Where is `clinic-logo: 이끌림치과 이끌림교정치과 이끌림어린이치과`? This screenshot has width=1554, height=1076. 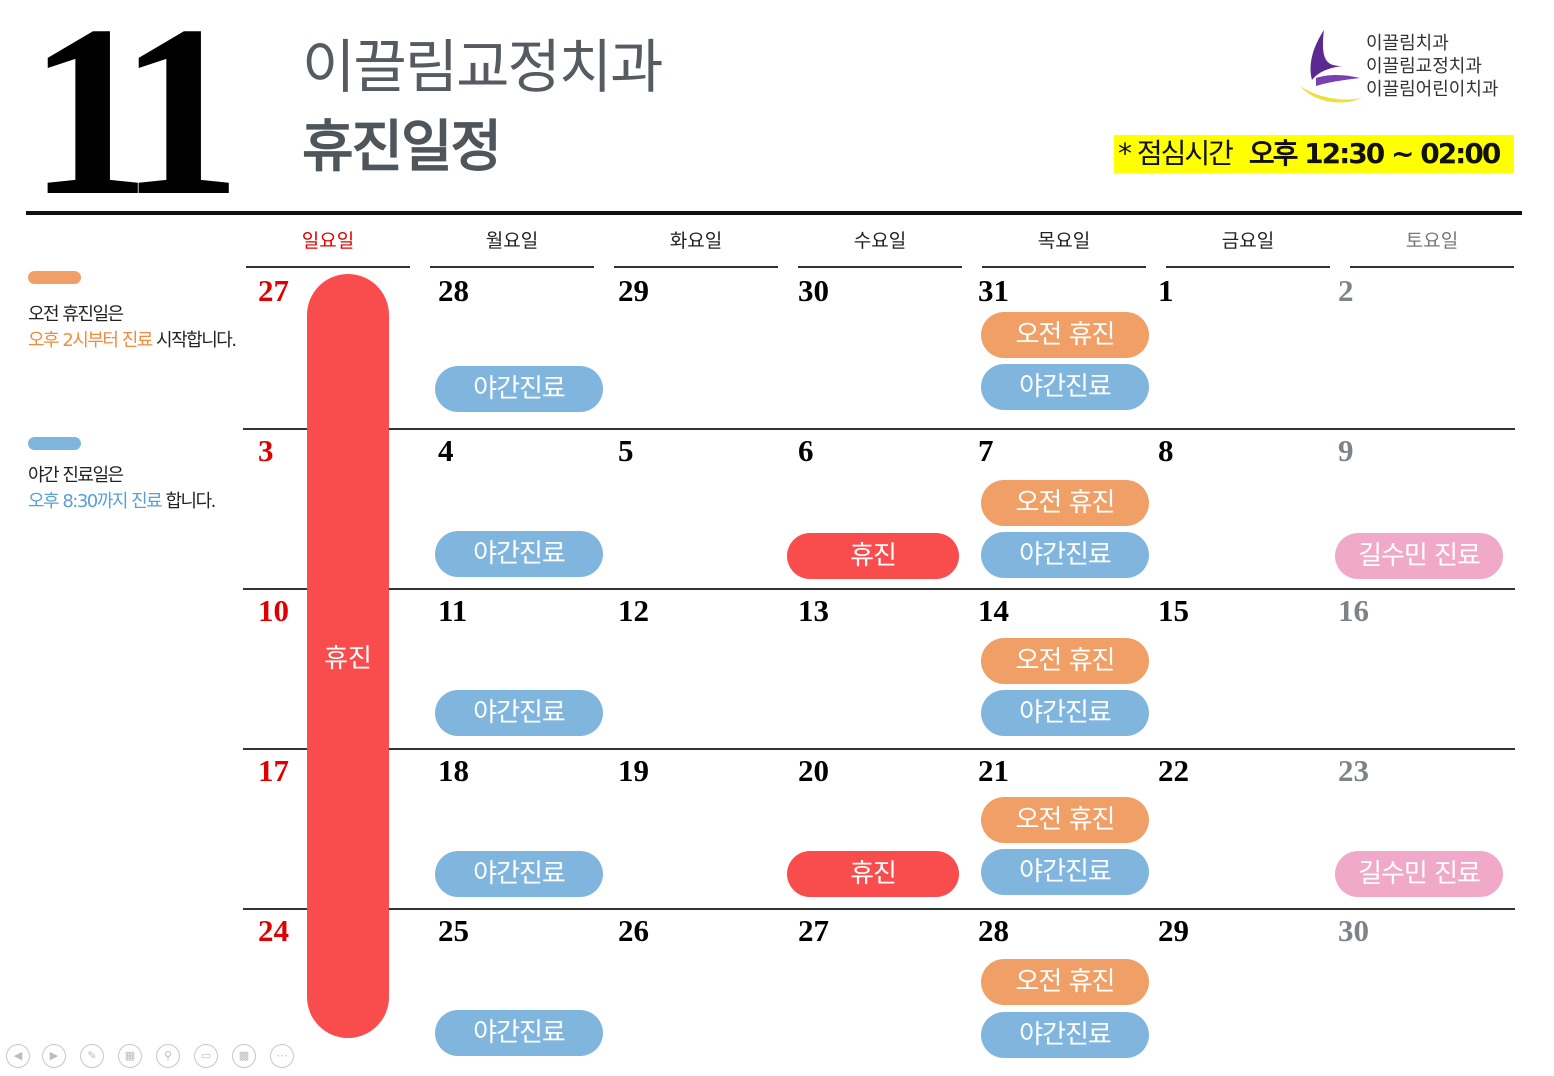 clinic-logo: 이끌림치과 이끌림교정치과 이끌림어린이치과 is located at coordinates (1418, 68).